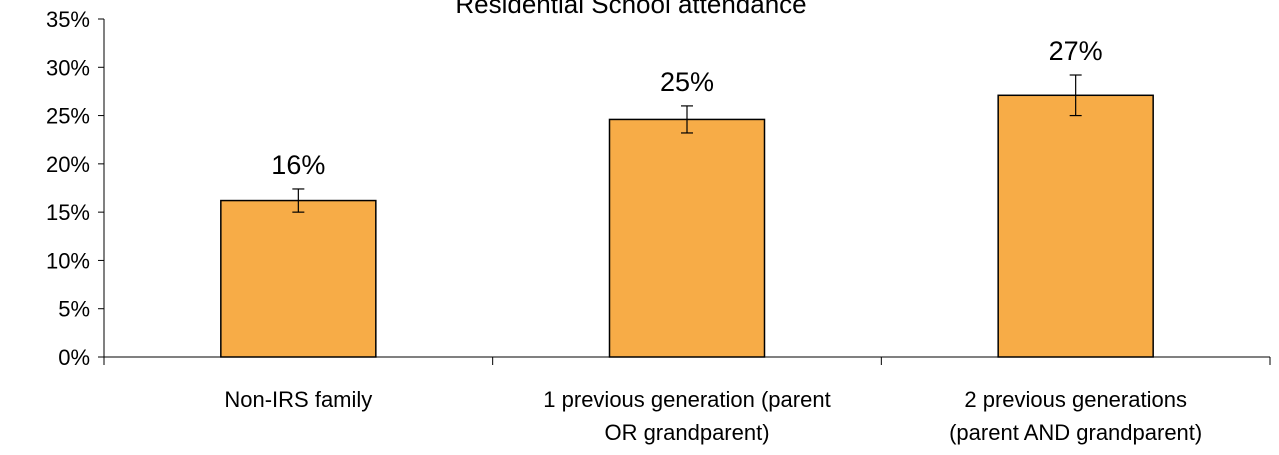 The width and height of the screenshot is (1279, 455). I want to click on y-tick-label: 25%, so click(68, 116).